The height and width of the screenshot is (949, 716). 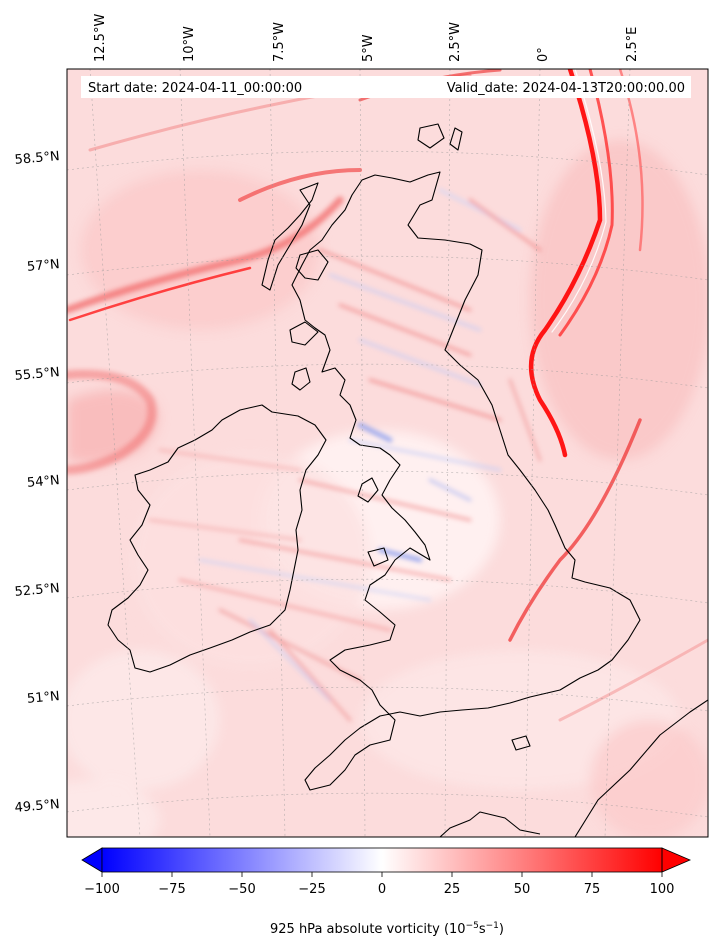 I want to click on colorbar-ticks: −100 −75 −50 −25 0 25 50 75 100, so click(x=379, y=884).